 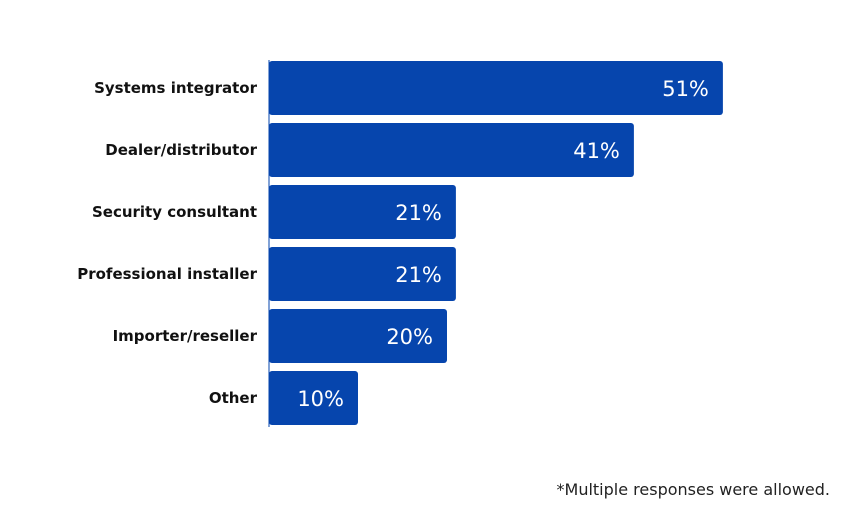 I want to click on category-label: Dealer/distributor, so click(x=181, y=150).